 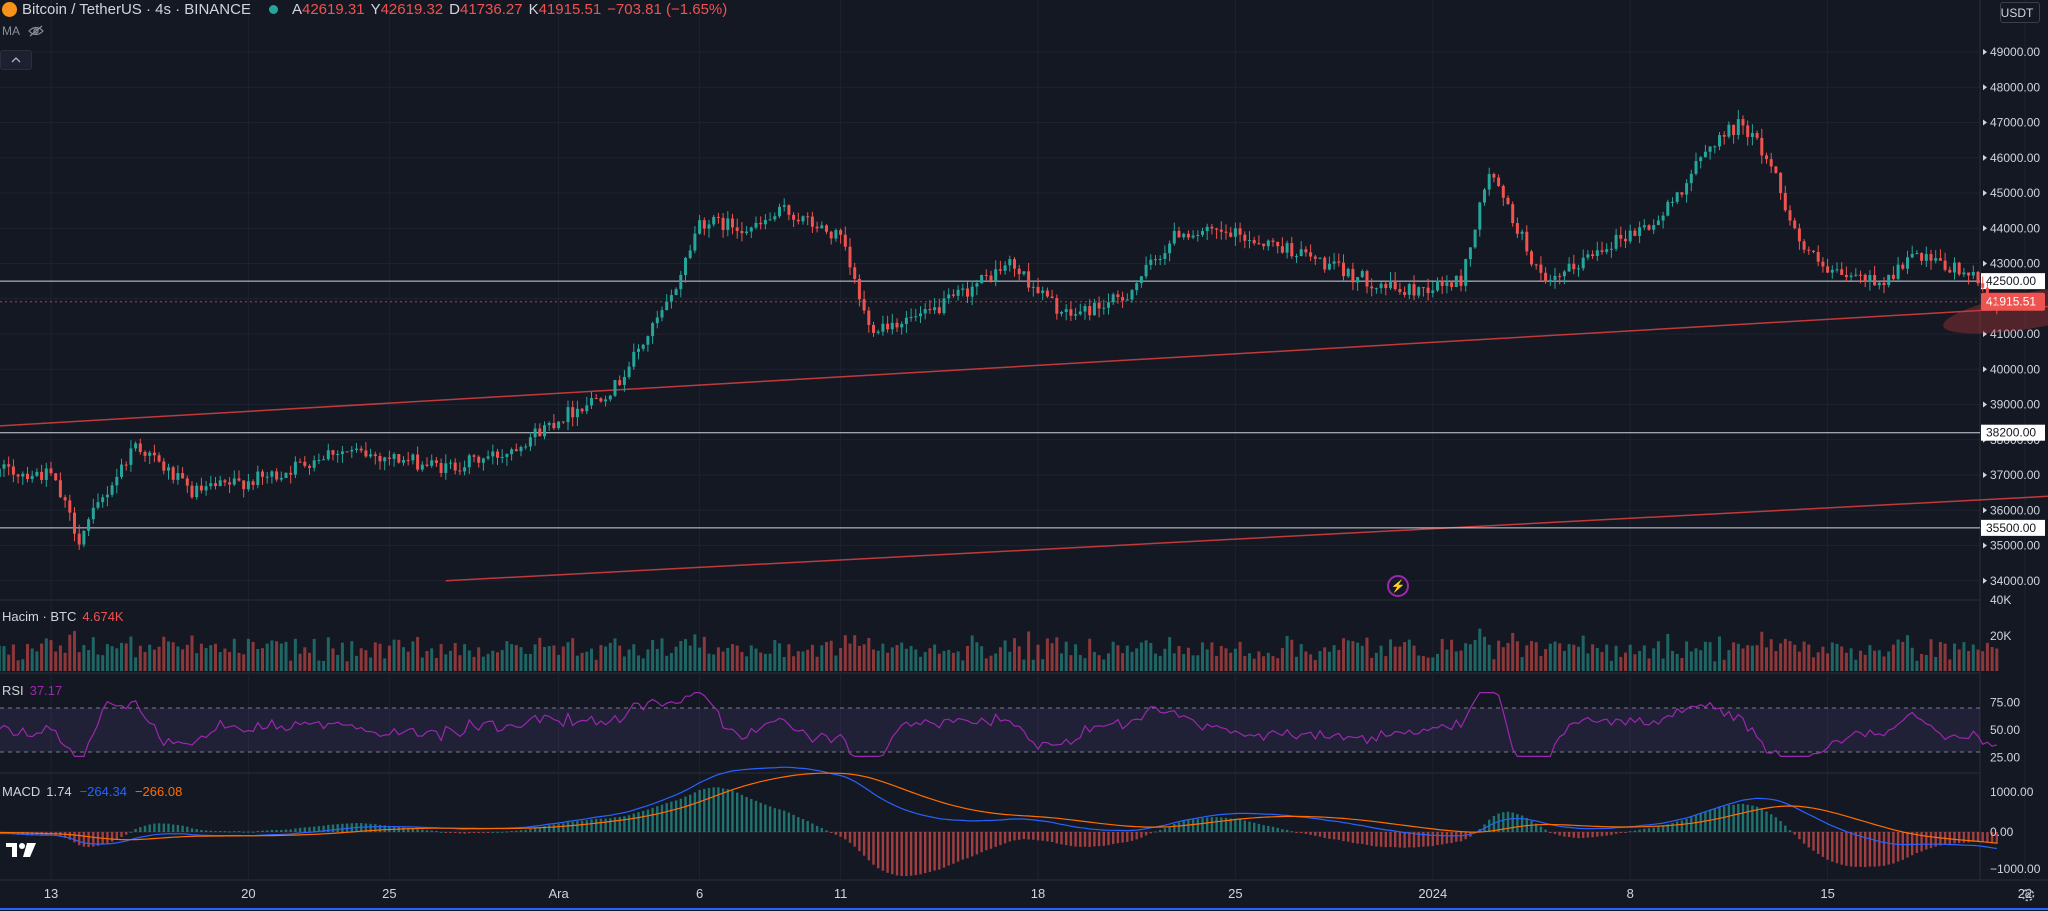 I want to click on chevron-up-icon, so click(x=16, y=60).